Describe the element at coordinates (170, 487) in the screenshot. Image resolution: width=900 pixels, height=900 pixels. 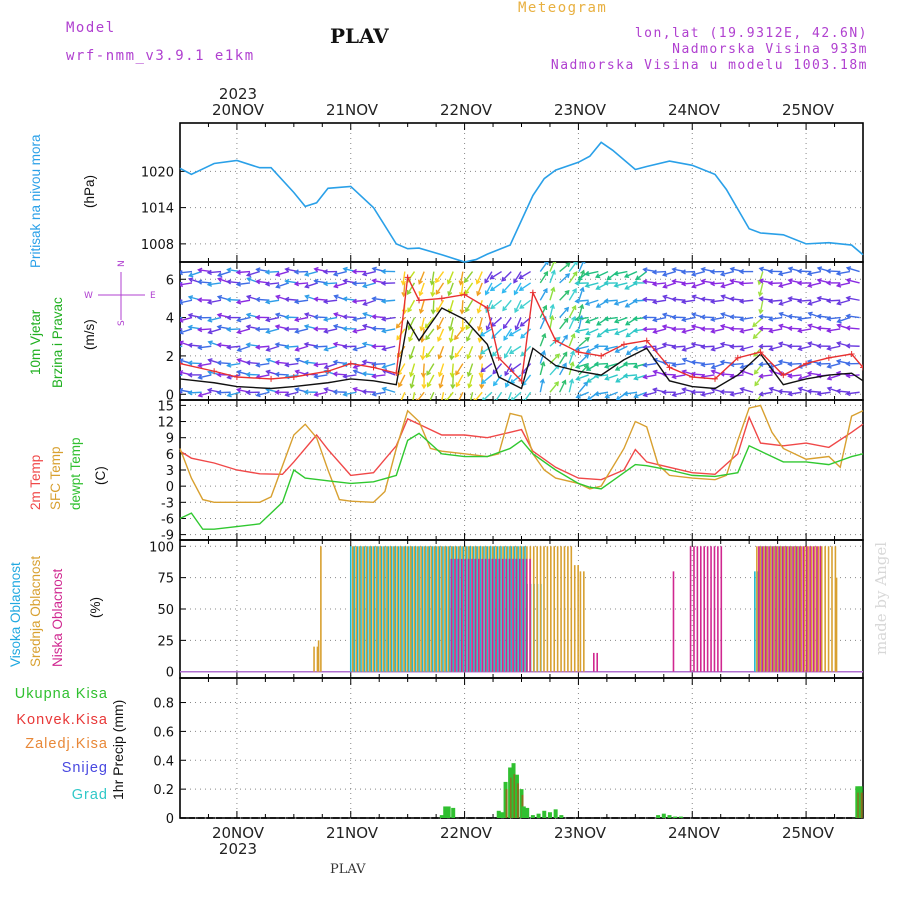
I see `y-tick-label: 0` at that location.